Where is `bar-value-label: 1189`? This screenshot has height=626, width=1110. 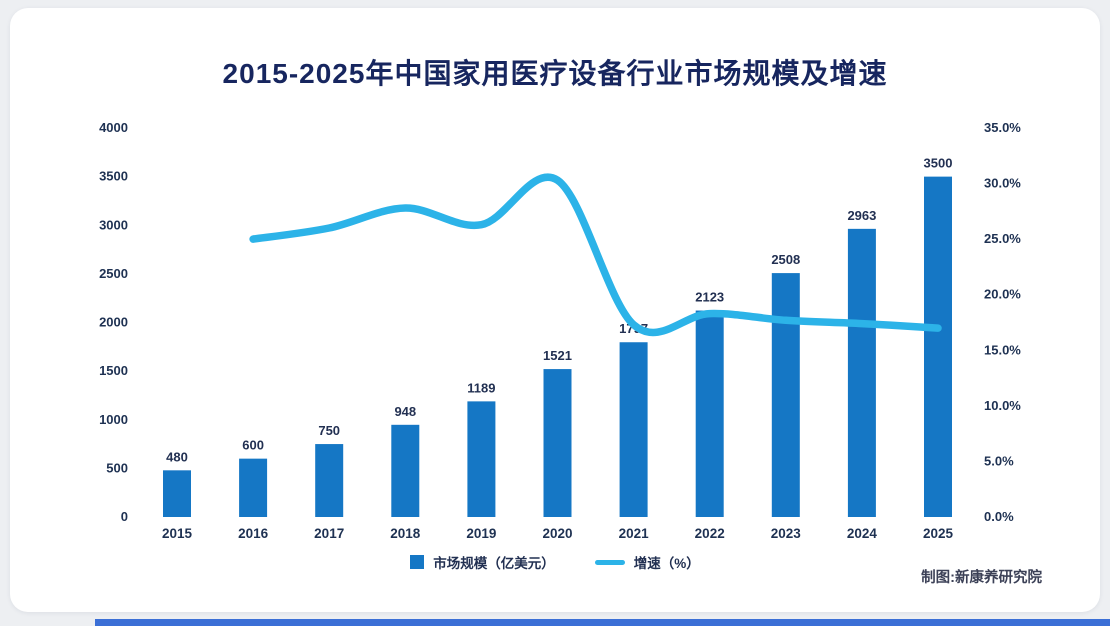
bar-value-label: 1189 is located at coordinates (481, 387).